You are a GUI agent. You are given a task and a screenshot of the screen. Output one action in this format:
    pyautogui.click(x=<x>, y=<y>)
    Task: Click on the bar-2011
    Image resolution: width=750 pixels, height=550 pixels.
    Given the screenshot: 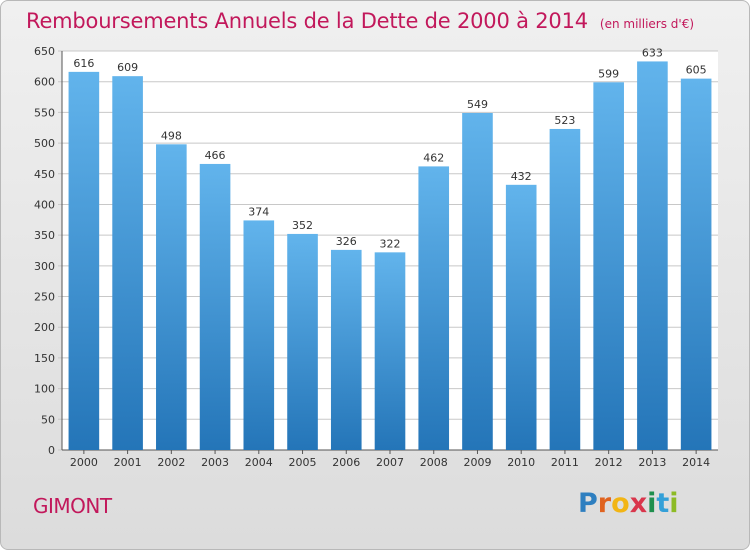 What is the action you would take?
    pyautogui.click(x=565, y=289)
    